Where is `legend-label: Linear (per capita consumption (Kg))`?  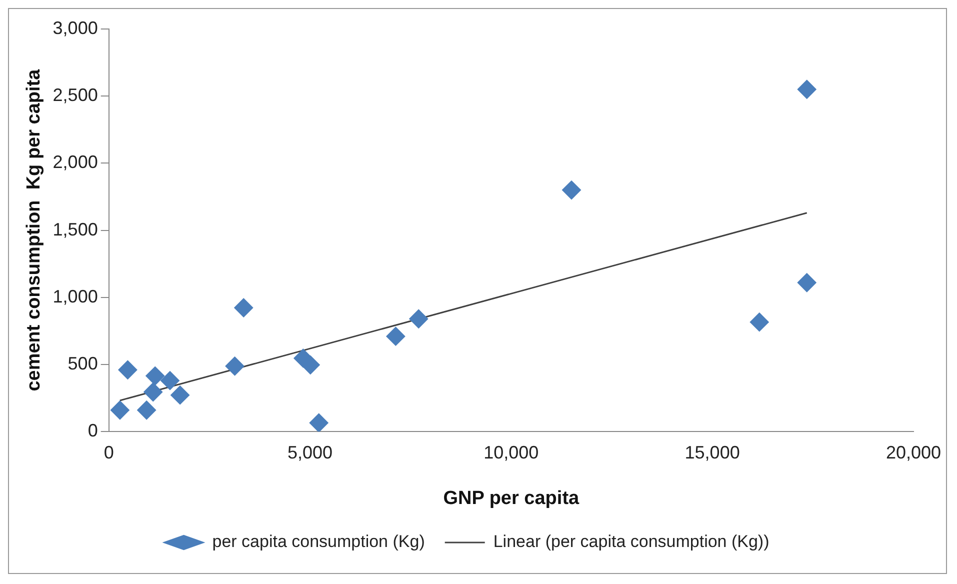 legend-label: Linear (per capita consumption (Kg)) is located at coordinates (631, 542).